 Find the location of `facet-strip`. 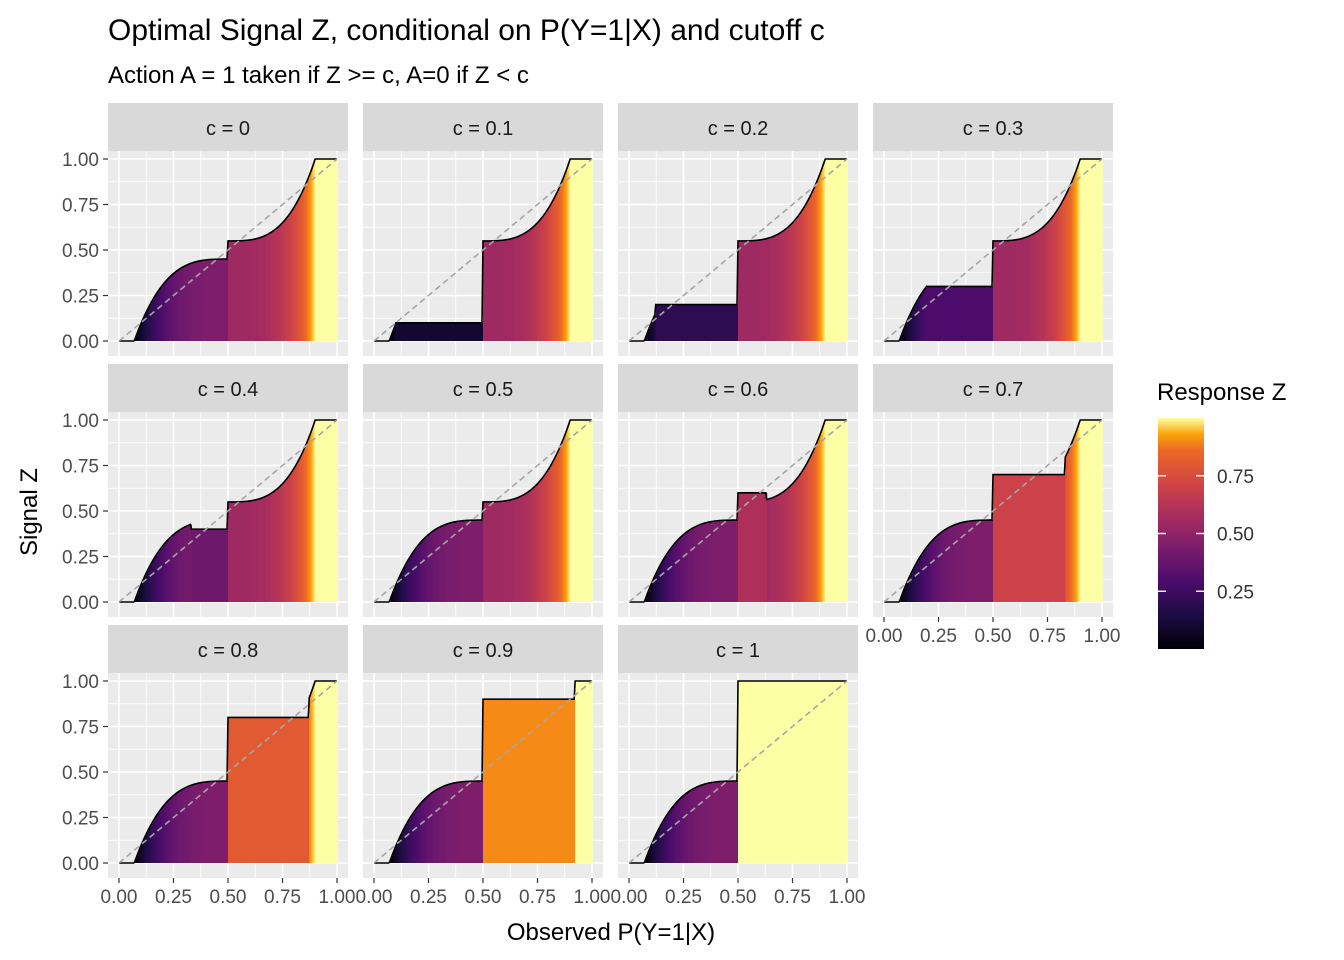

facet-strip is located at coordinates (483, 127).